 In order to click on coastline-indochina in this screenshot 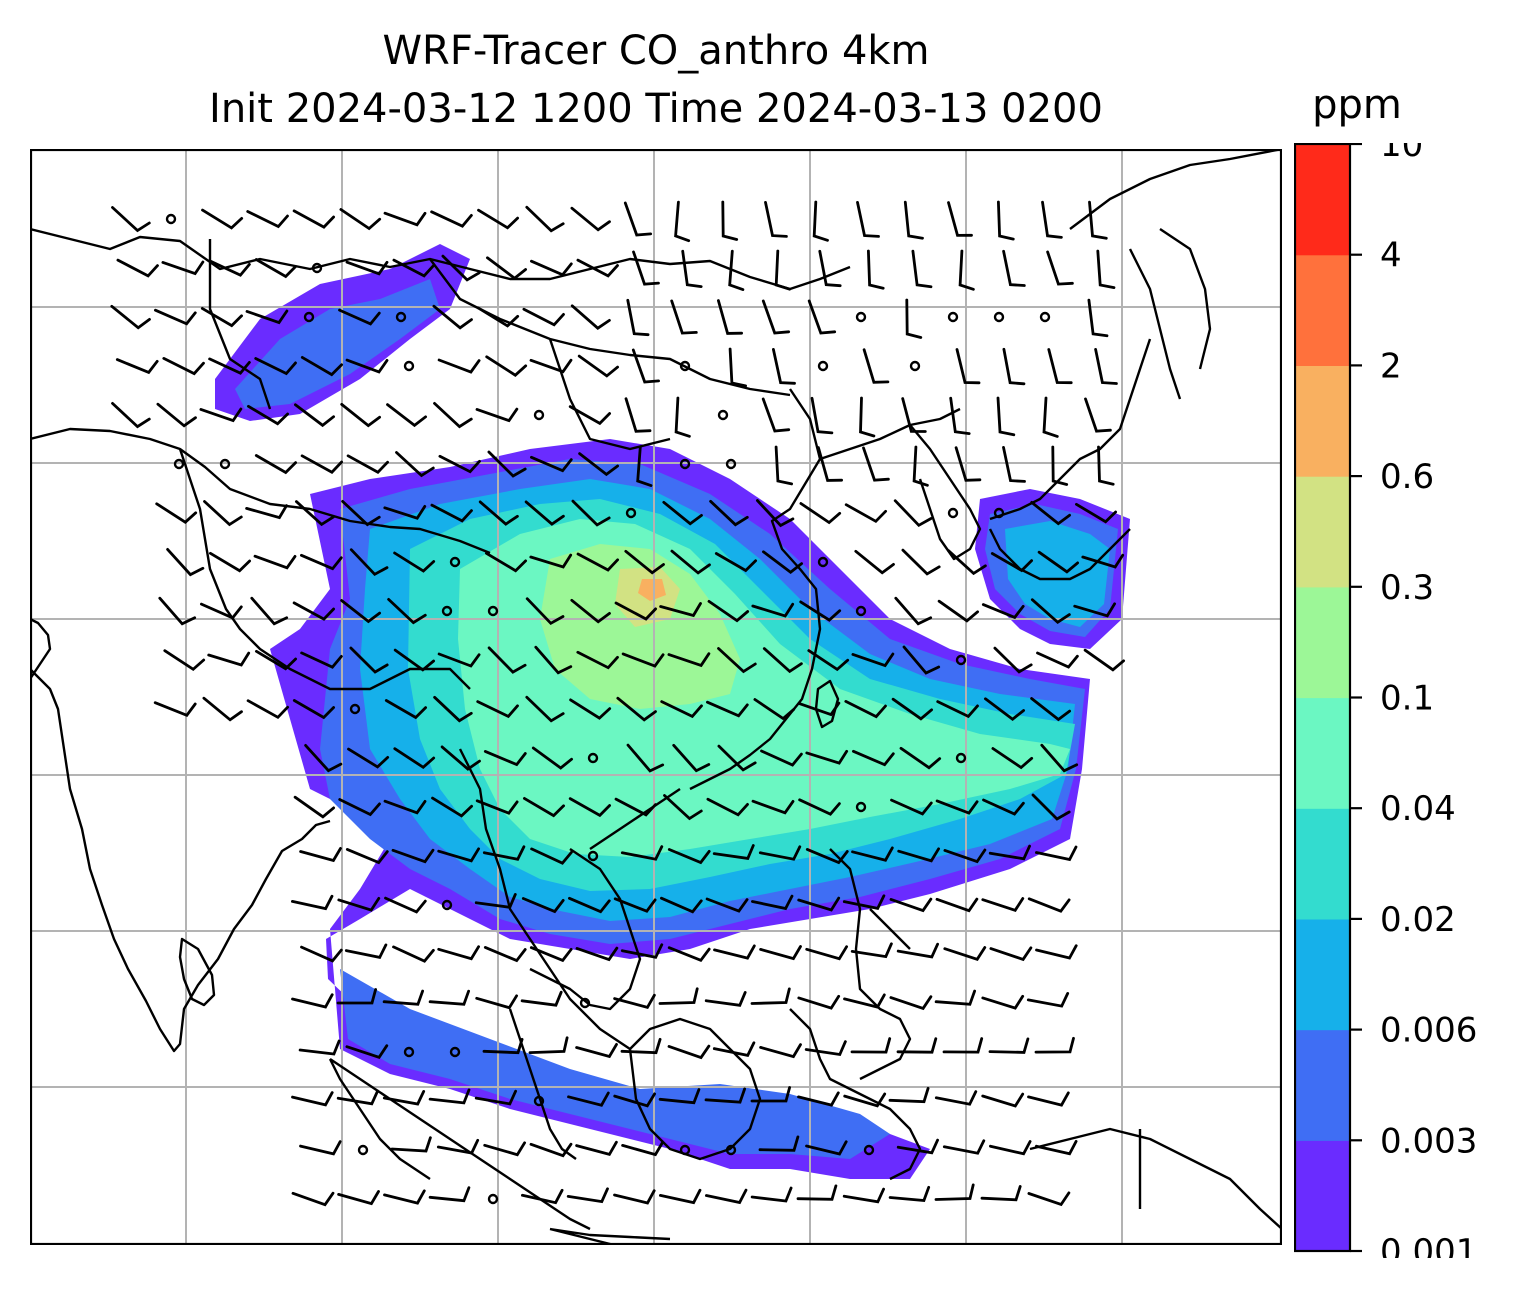, I will do `click(569, 899)`.